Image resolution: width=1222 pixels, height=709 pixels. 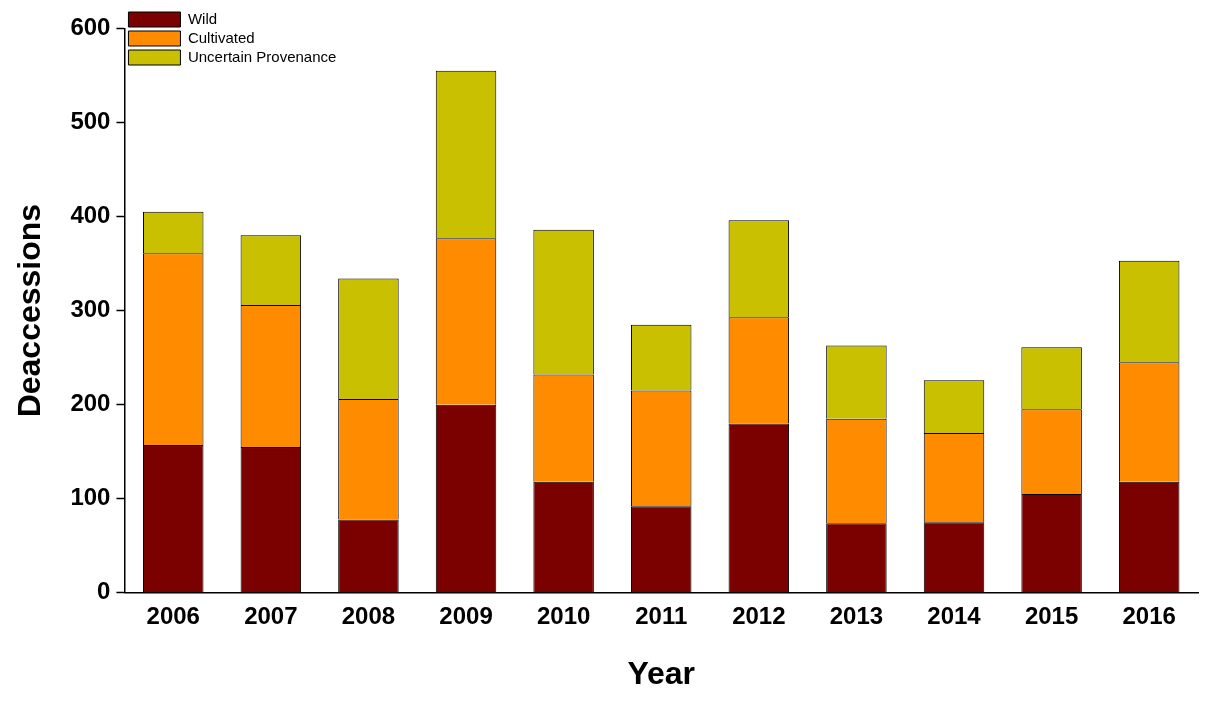 What do you see at coordinates (1149, 615) in the screenshot?
I see `x-tick-label: 2016` at bounding box center [1149, 615].